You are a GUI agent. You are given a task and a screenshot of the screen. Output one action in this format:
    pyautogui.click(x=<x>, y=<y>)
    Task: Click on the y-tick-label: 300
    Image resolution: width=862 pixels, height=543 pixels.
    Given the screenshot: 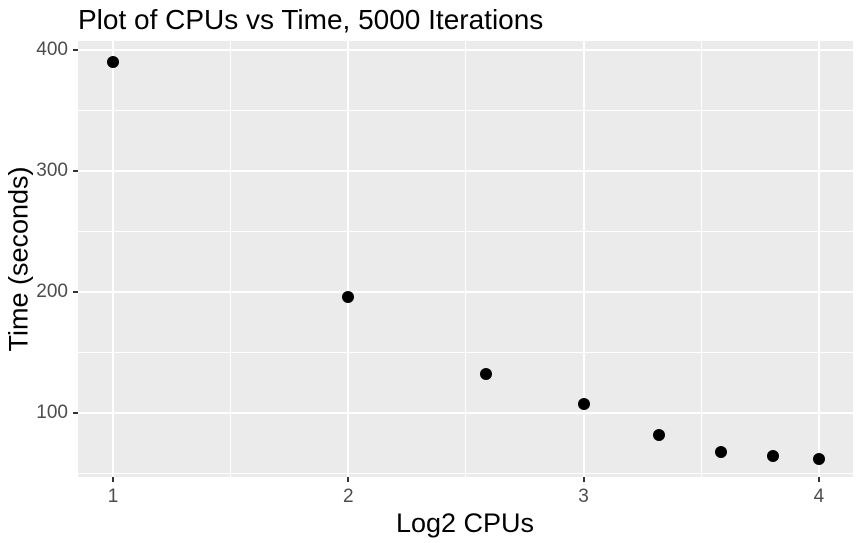 What is the action you would take?
    pyautogui.click(x=52, y=170)
    